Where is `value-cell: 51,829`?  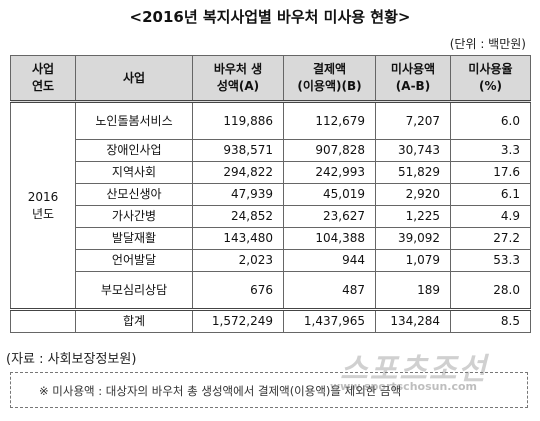 value-cell: 51,829 is located at coordinates (413, 172).